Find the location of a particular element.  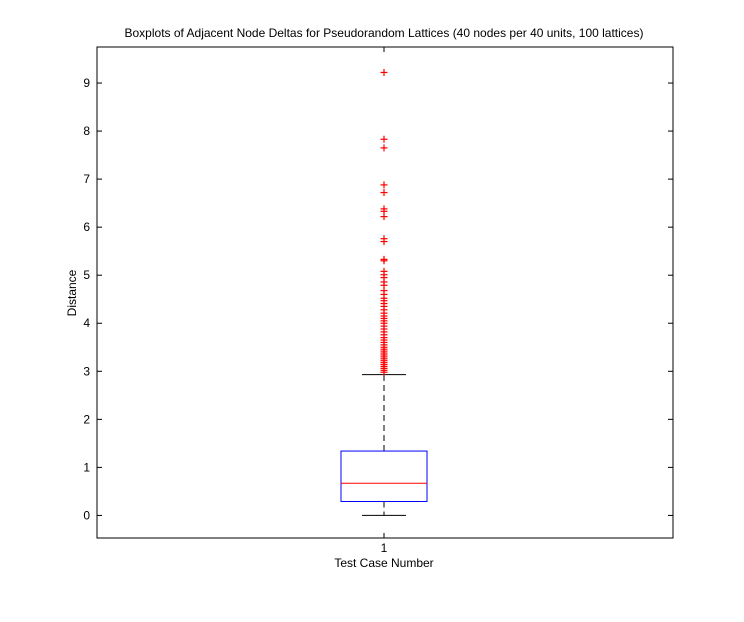

y-tick-label: 6 is located at coordinates (86, 227).